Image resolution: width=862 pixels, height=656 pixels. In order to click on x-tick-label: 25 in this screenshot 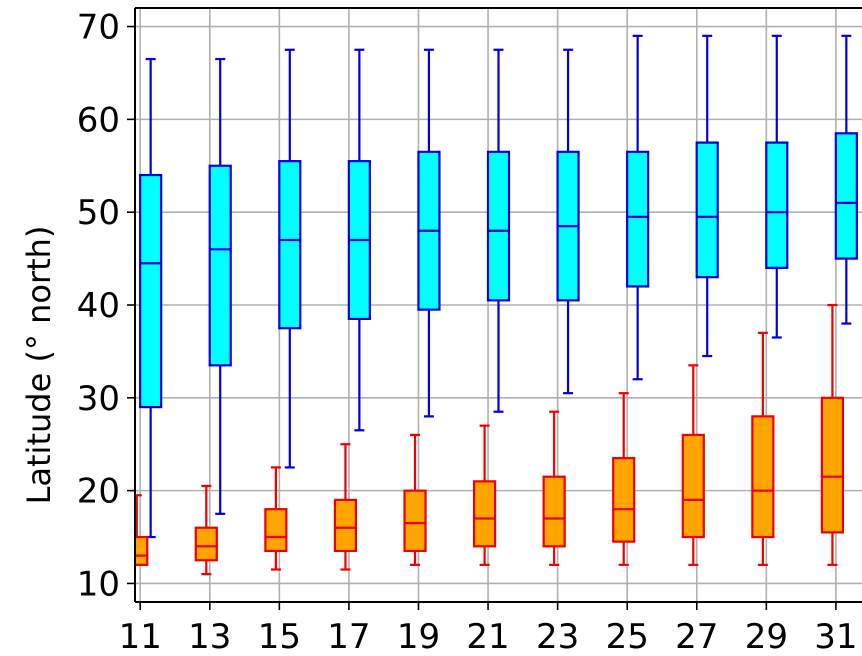, I will do `click(627, 636)`.